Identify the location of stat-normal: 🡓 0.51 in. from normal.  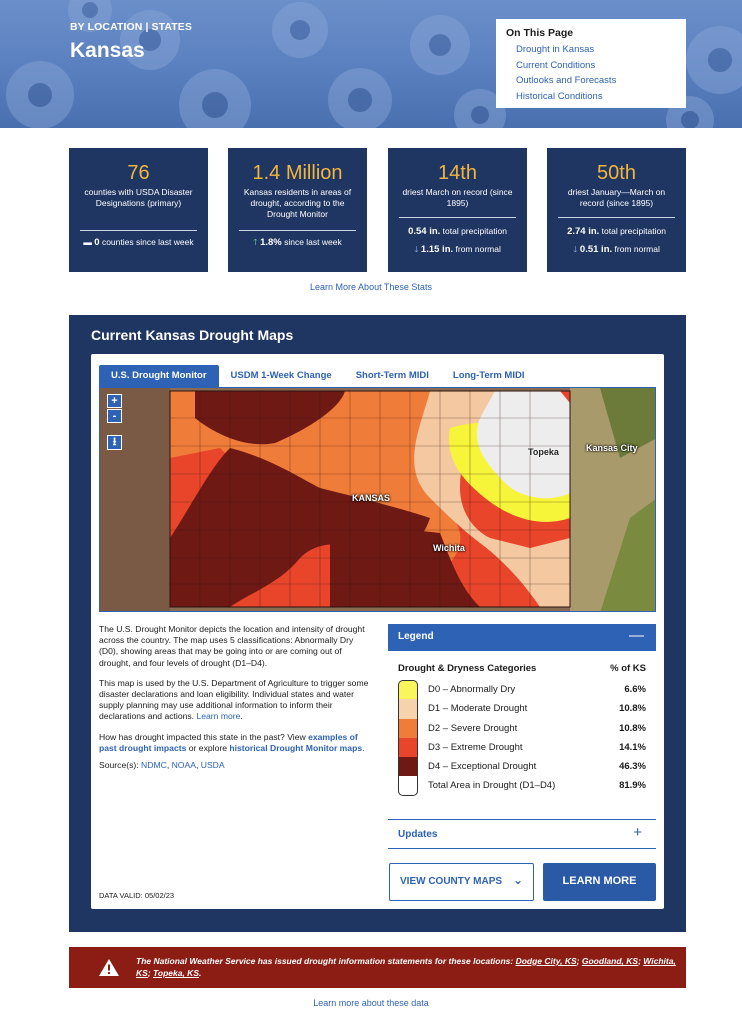
(616, 249).